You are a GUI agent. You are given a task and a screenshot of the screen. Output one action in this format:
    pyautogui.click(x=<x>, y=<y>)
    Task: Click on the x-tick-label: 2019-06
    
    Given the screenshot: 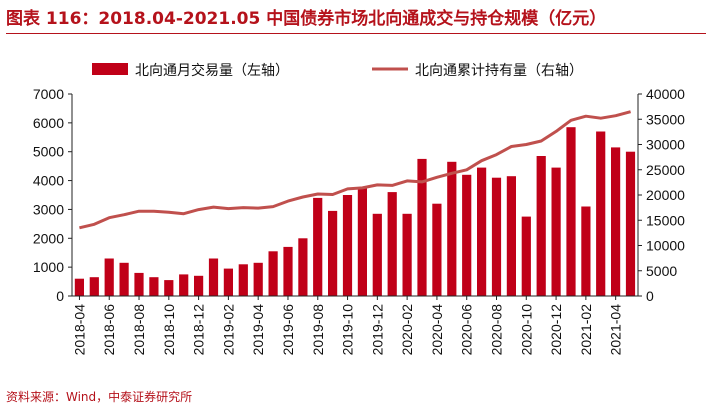 What is the action you would take?
    pyautogui.click(x=288, y=330)
    